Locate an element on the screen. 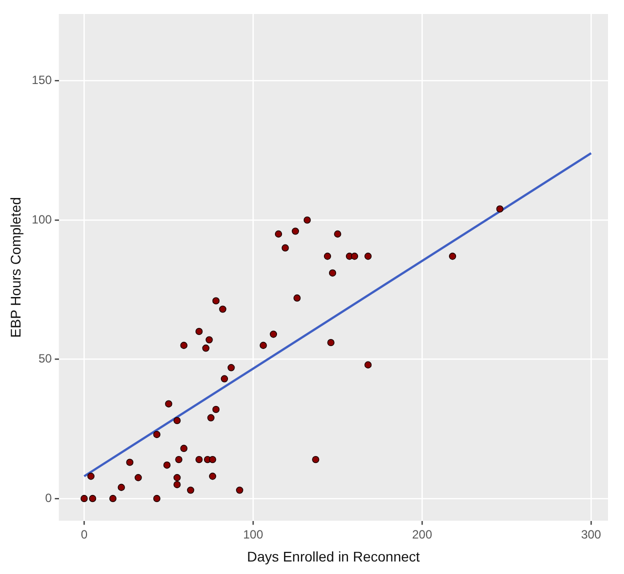  y-tick-label: 100 is located at coordinates (42, 219).